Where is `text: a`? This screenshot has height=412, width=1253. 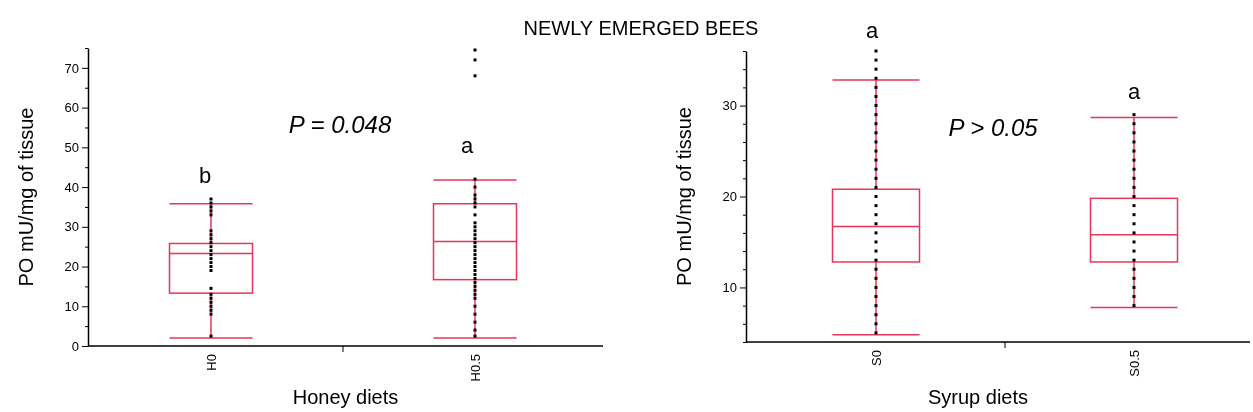 text: a is located at coordinates (872, 30).